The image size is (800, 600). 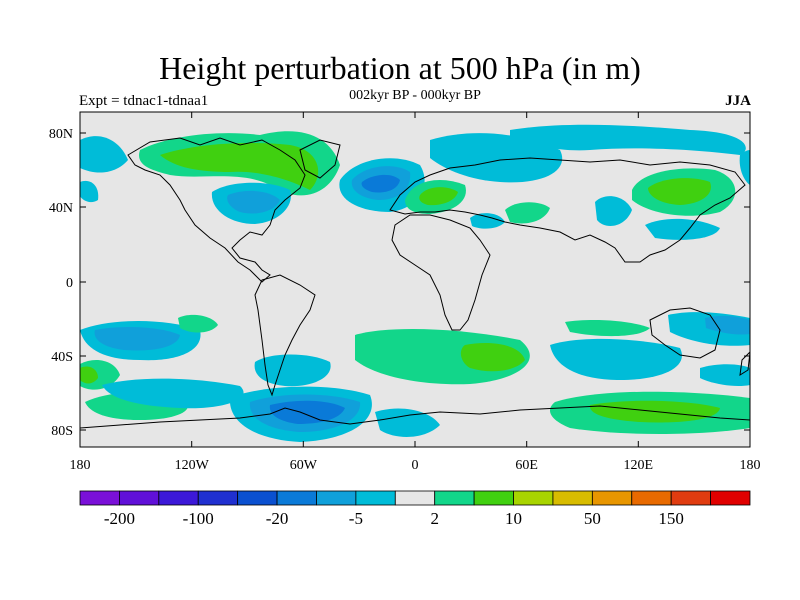 I want to click on colorbar-label: 150, so click(x=671, y=518).